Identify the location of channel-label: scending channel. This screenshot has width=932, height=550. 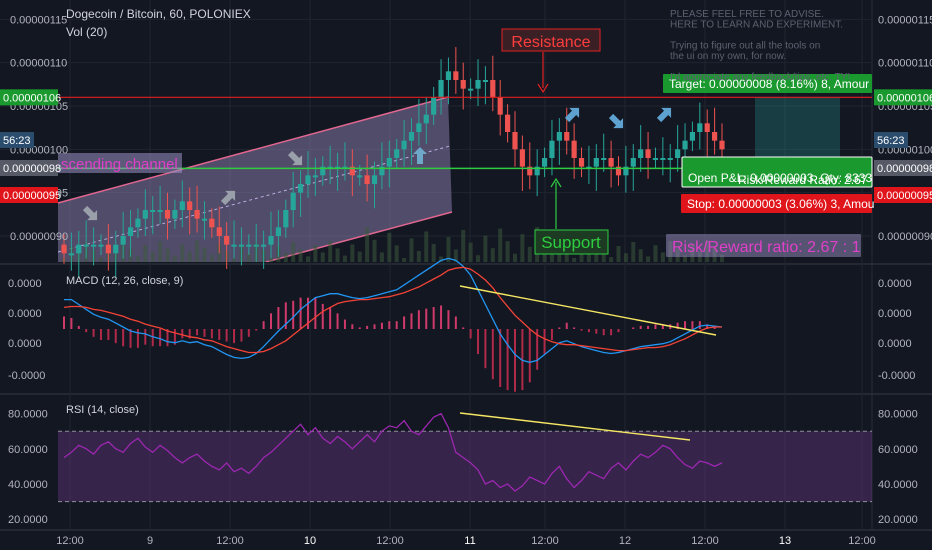
(120, 163).